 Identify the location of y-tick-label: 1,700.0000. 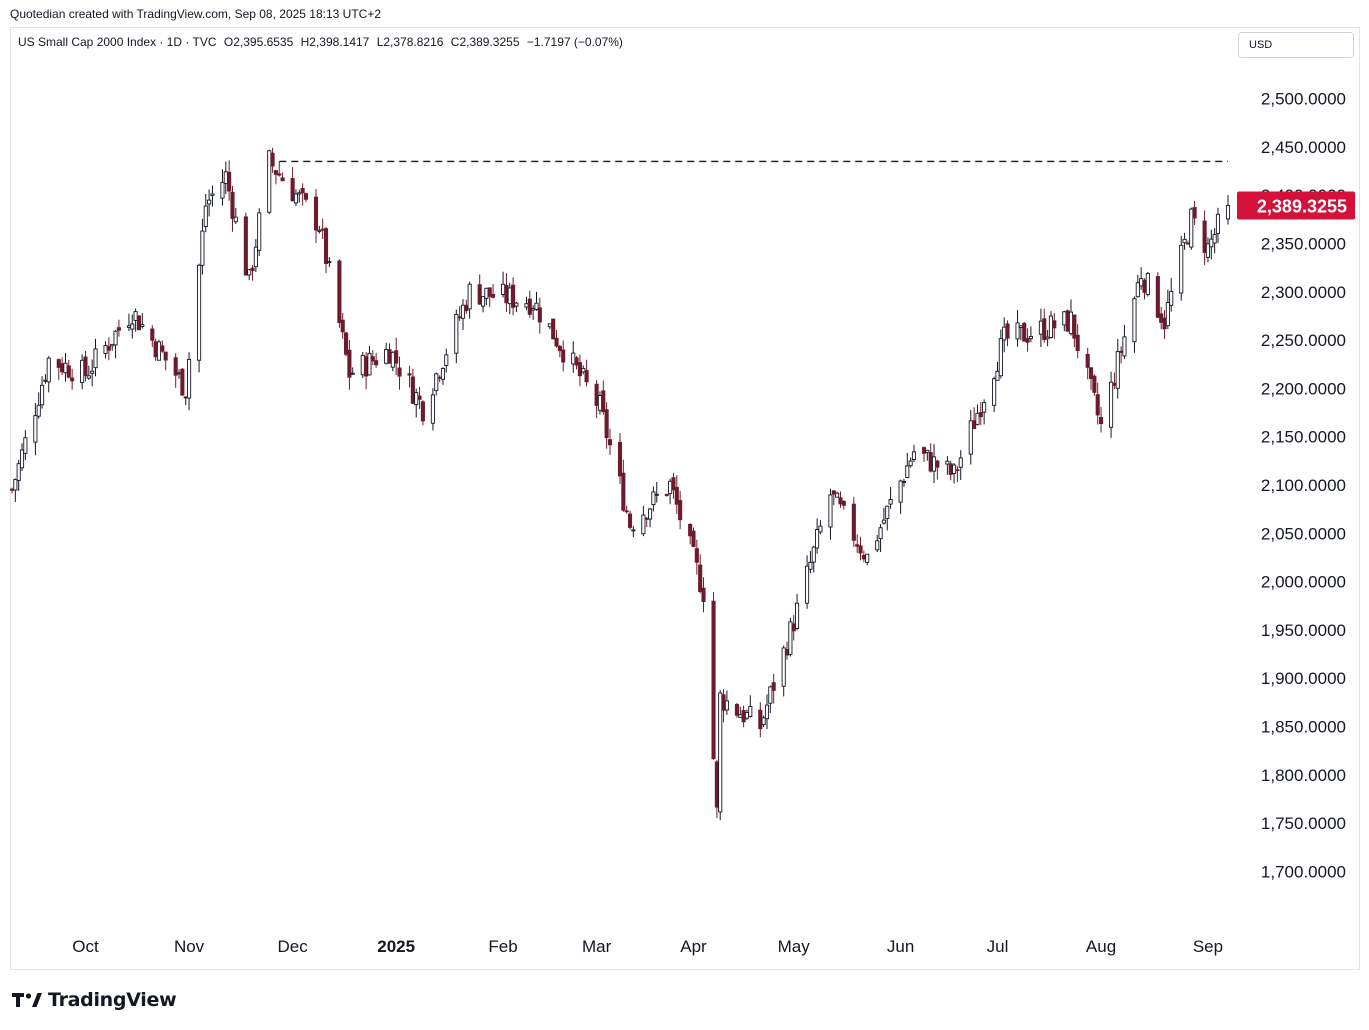
(1303, 871).